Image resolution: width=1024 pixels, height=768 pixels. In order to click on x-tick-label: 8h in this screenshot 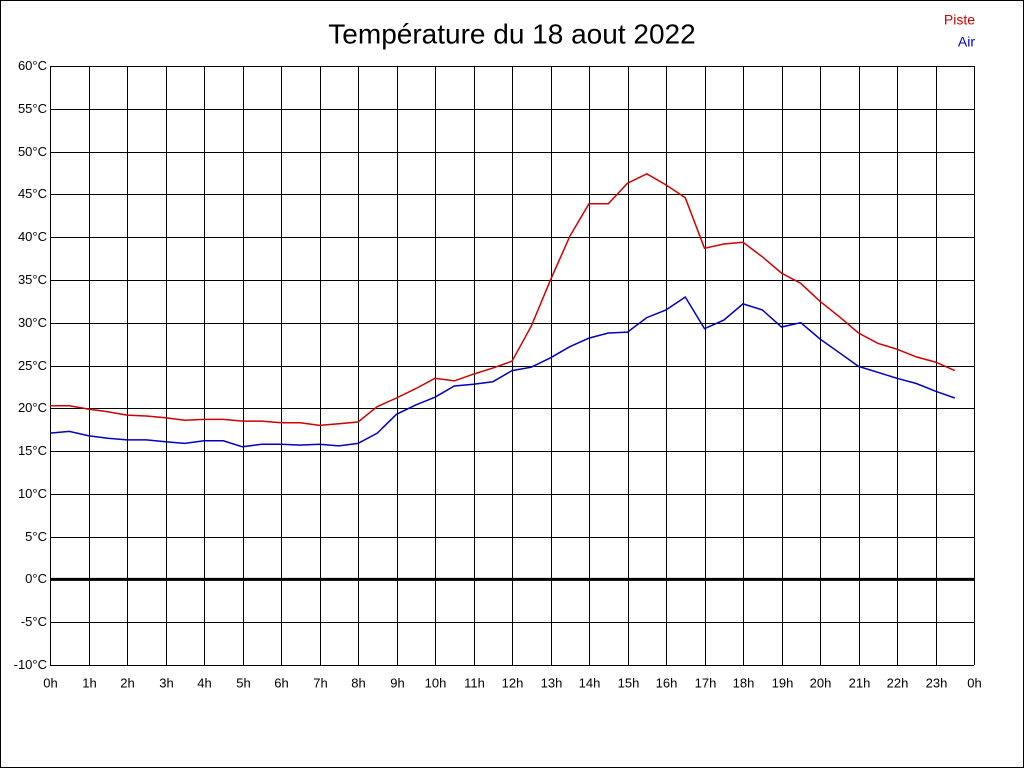, I will do `click(358, 682)`.